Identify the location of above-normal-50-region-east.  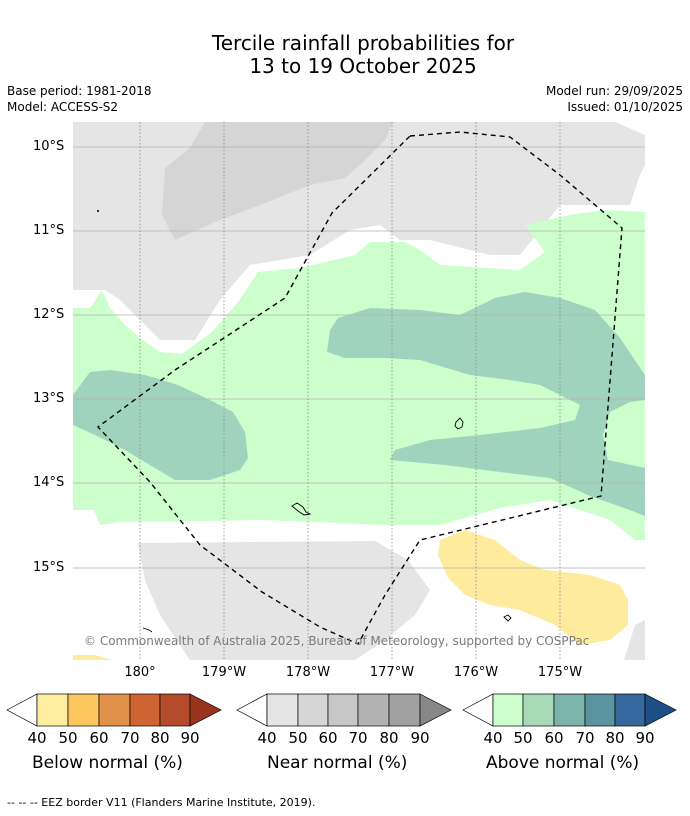
(486, 404).